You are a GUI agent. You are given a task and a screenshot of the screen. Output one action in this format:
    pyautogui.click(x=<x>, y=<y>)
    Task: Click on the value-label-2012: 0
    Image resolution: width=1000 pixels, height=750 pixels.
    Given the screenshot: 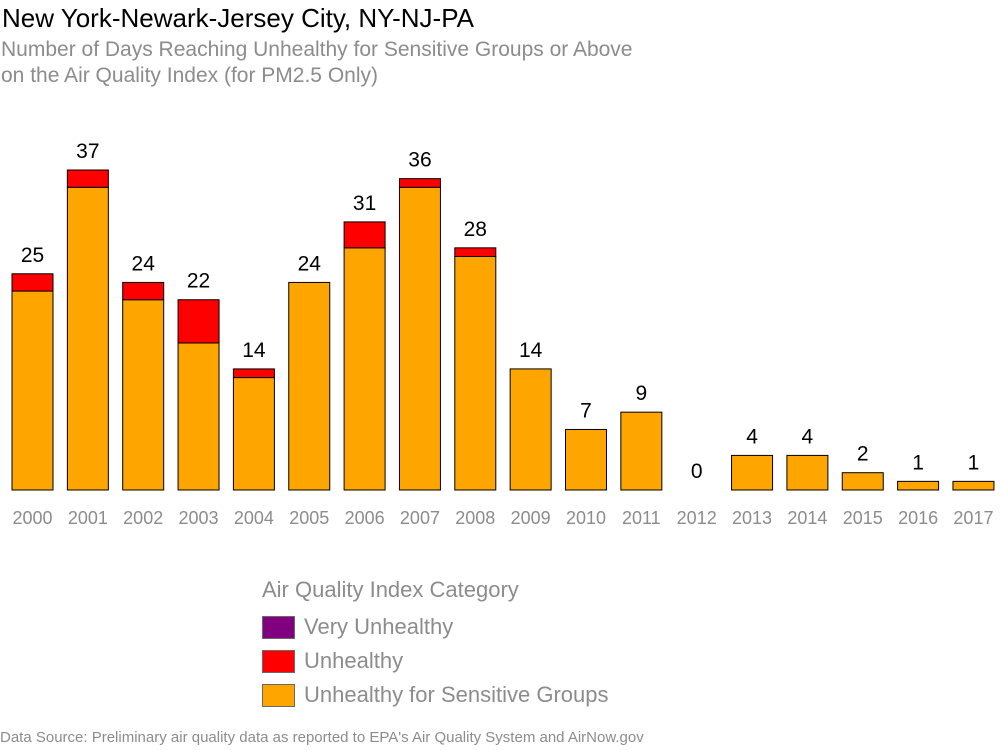 What is the action you would take?
    pyautogui.click(x=697, y=471)
    